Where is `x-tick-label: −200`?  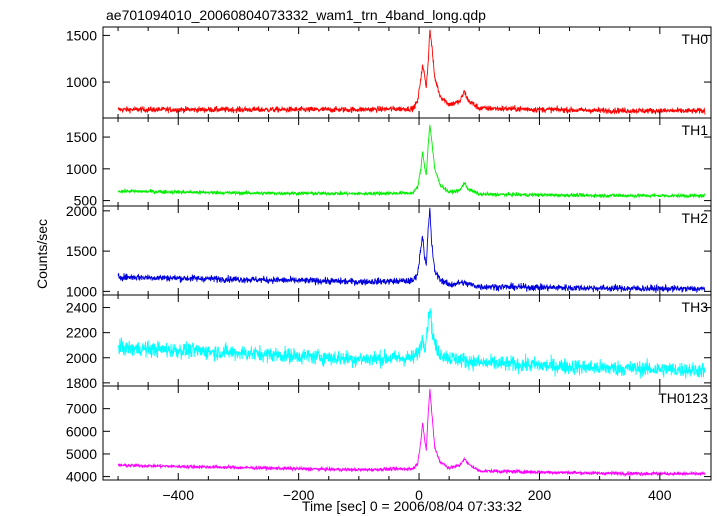
x-tick-label: −200 is located at coordinates (299, 495).